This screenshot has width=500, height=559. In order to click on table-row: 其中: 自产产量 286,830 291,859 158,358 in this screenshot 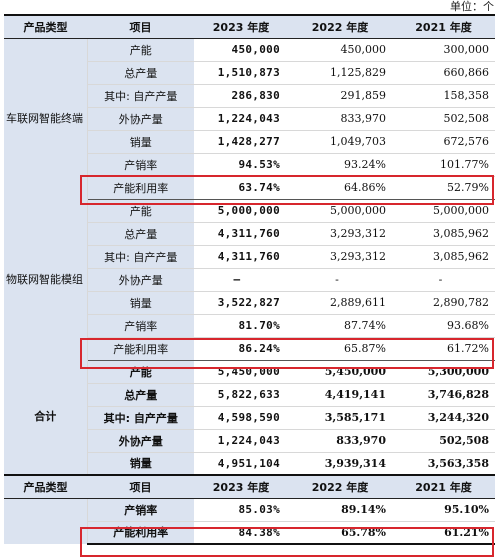, I will do `click(249, 96)`.